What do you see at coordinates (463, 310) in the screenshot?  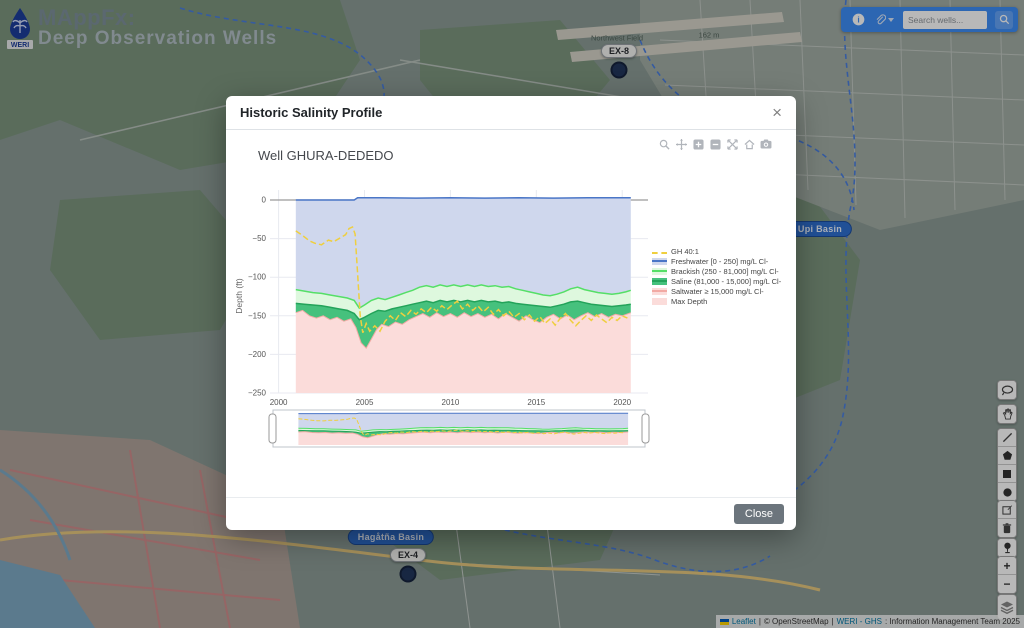 I see `saline-line` at bounding box center [463, 310].